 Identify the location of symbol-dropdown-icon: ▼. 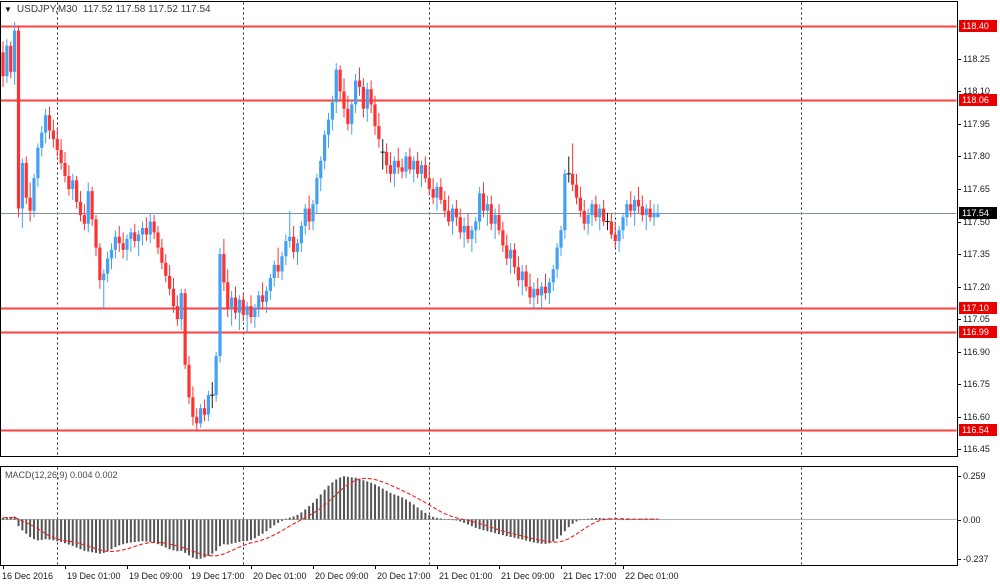
(8, 9).